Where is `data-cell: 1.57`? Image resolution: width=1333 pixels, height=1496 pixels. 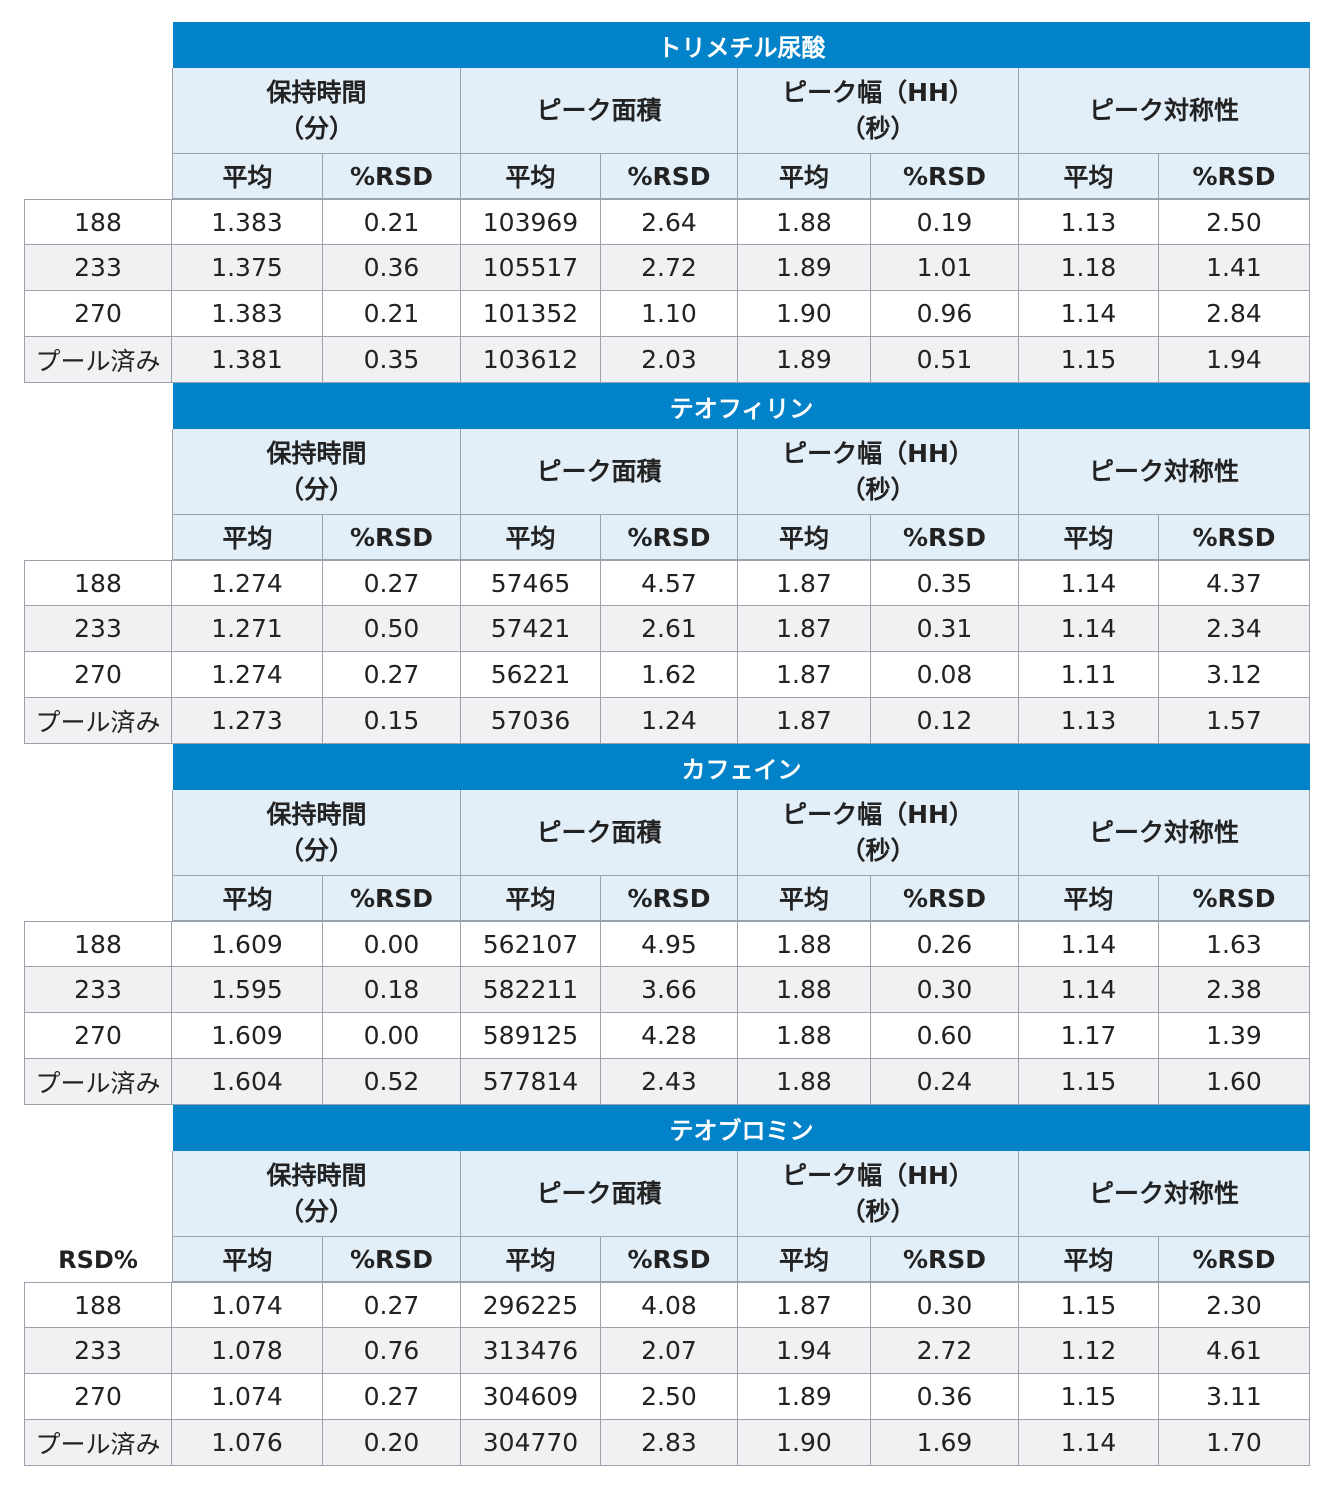 data-cell: 1.57 is located at coordinates (1234, 721).